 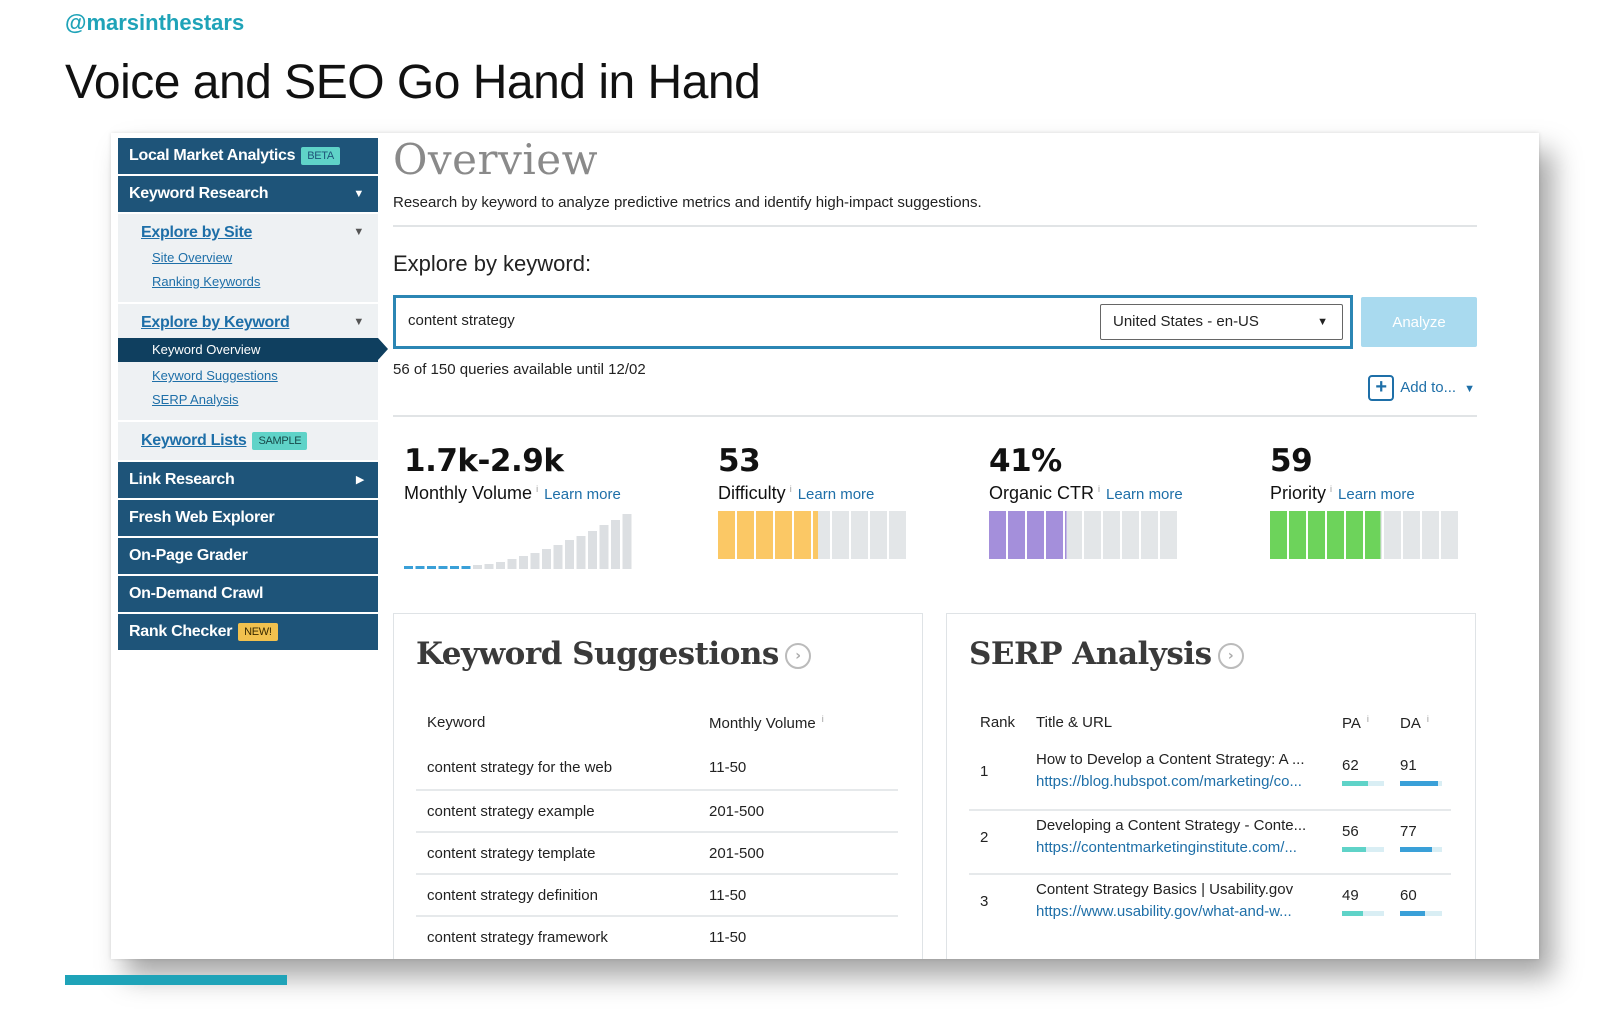 What do you see at coordinates (212, 155) in the screenshot?
I see `sidebar-item-label: Local Market Analytics` at bounding box center [212, 155].